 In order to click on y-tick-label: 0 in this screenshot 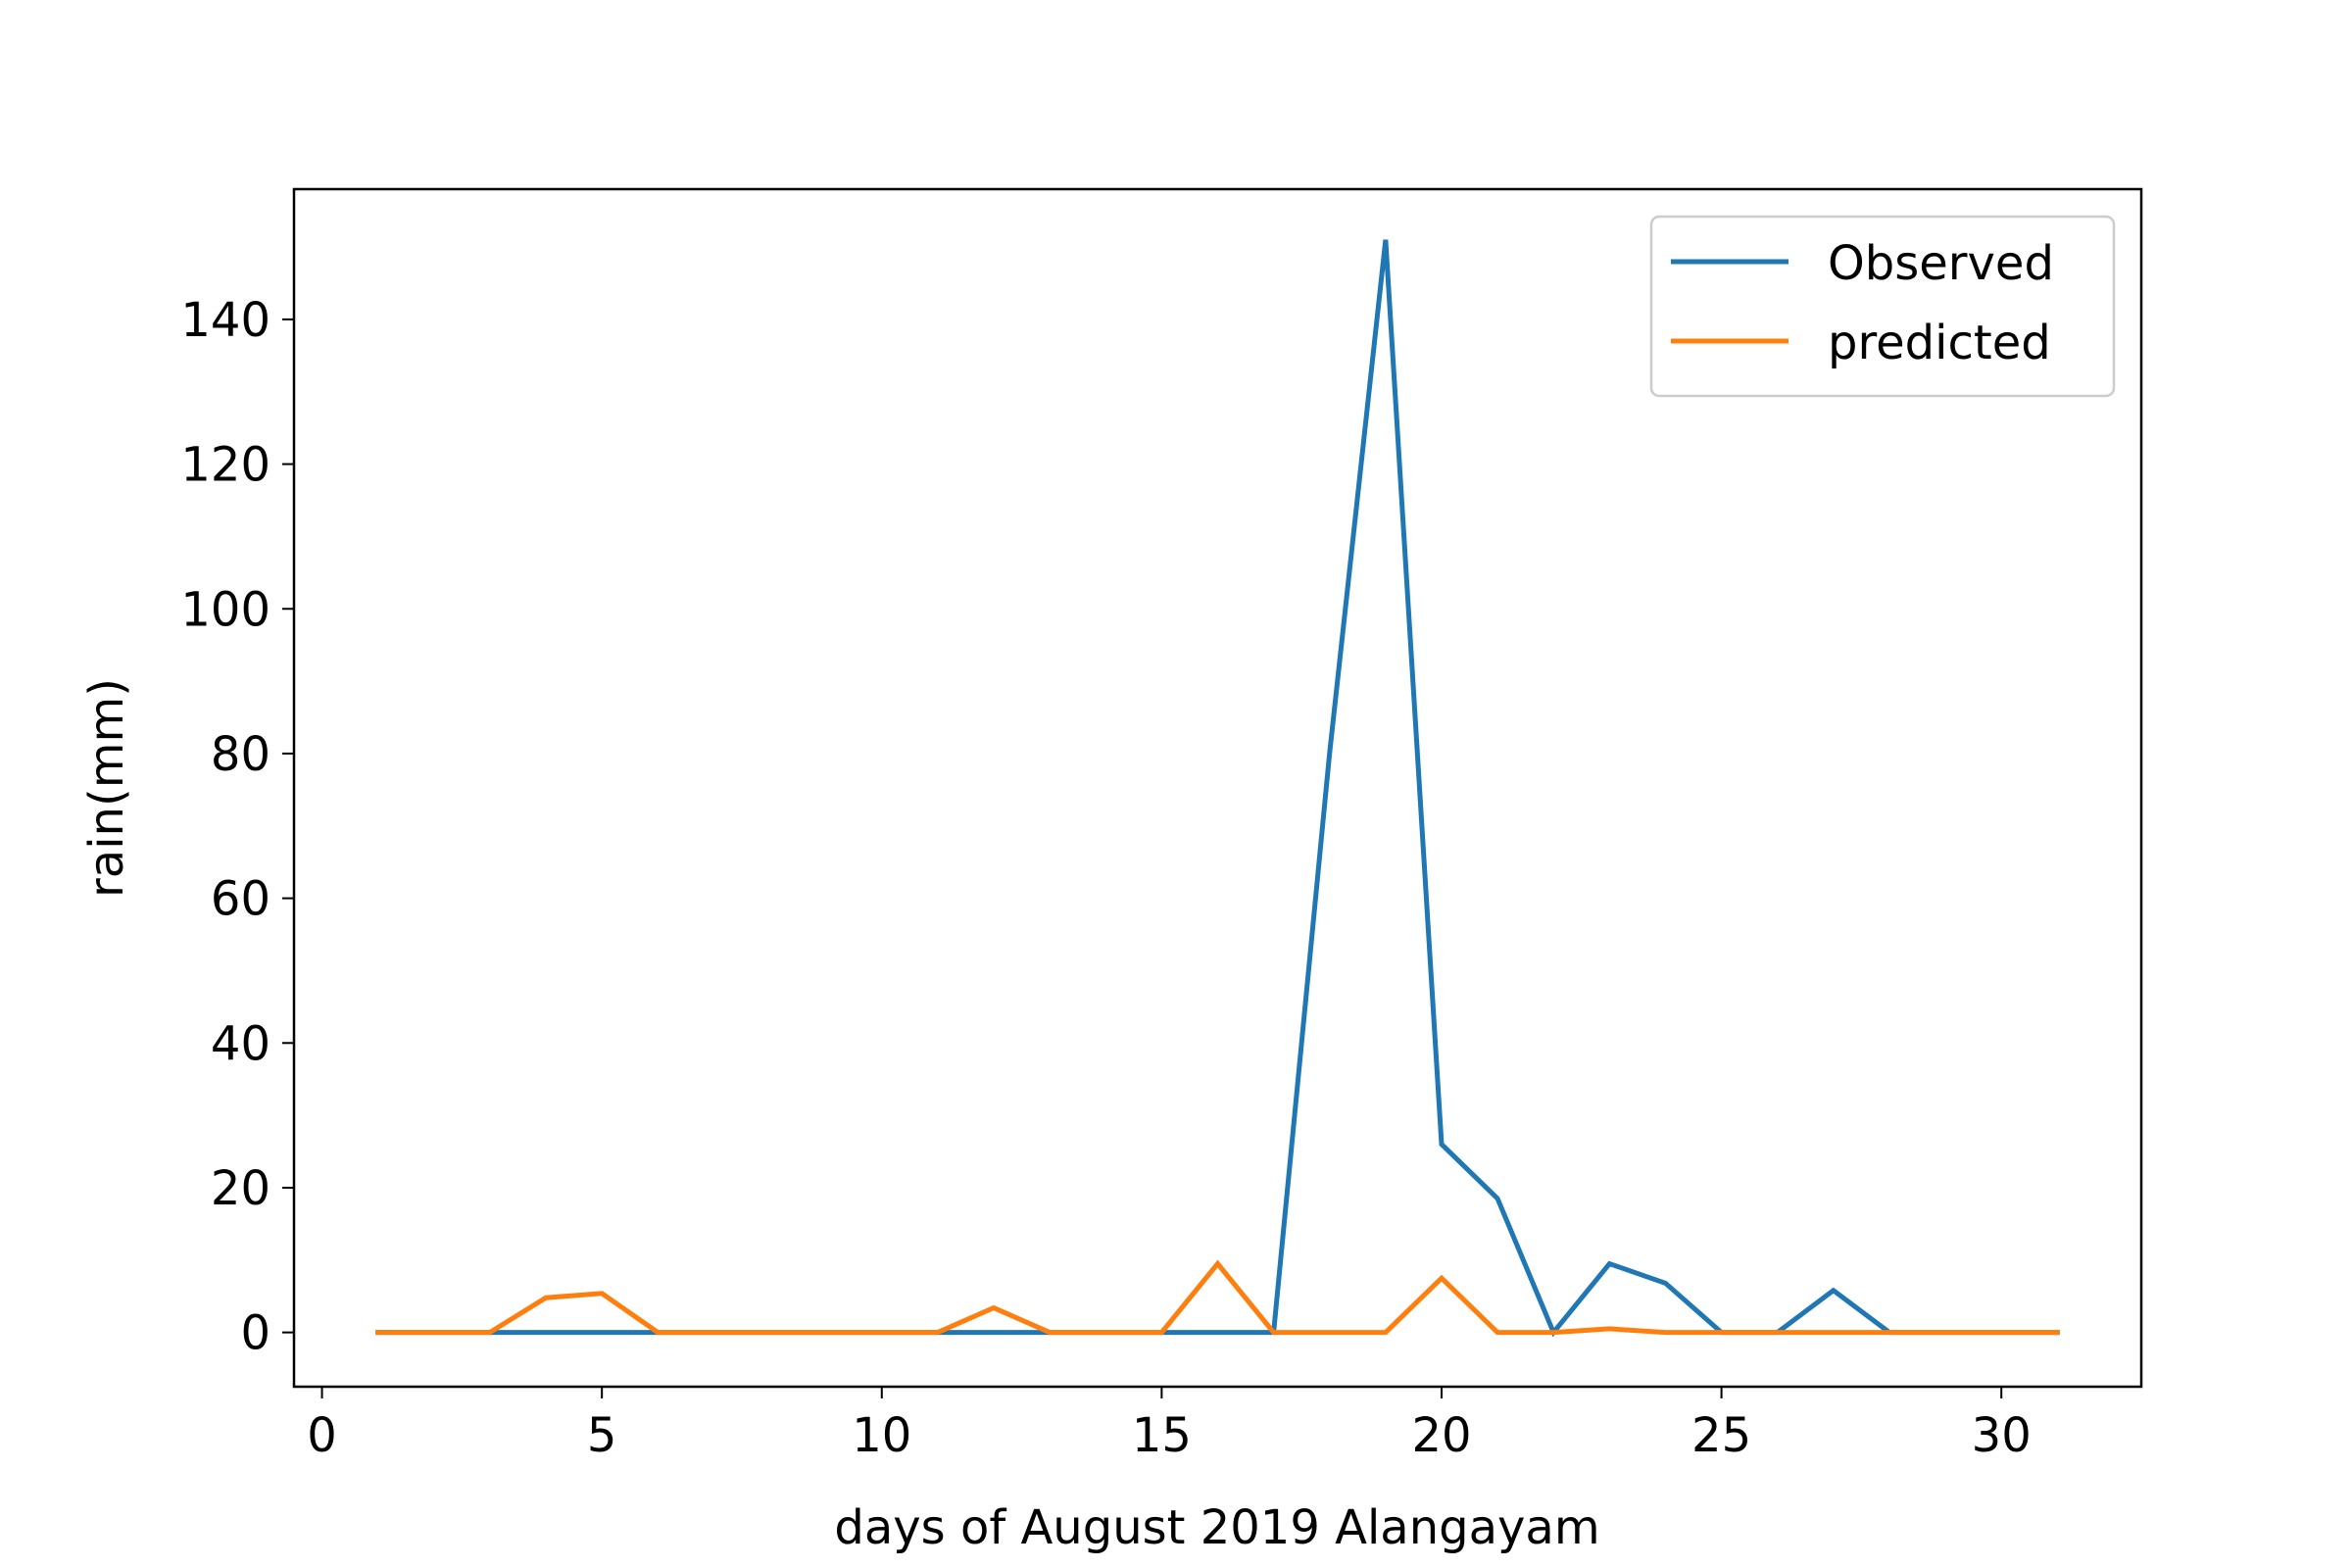, I will do `click(255, 1333)`.